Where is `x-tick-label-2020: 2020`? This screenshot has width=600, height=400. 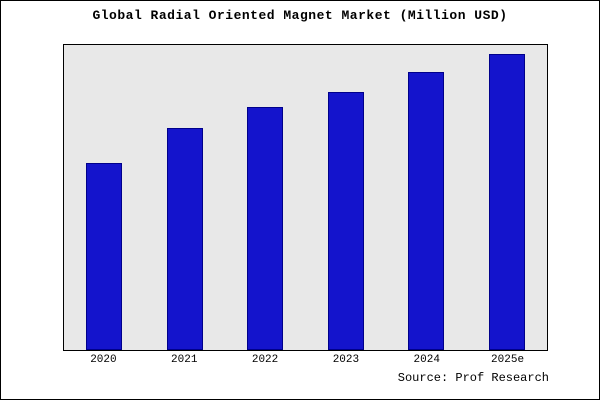 x-tick-label-2020: 2020 is located at coordinates (103, 360).